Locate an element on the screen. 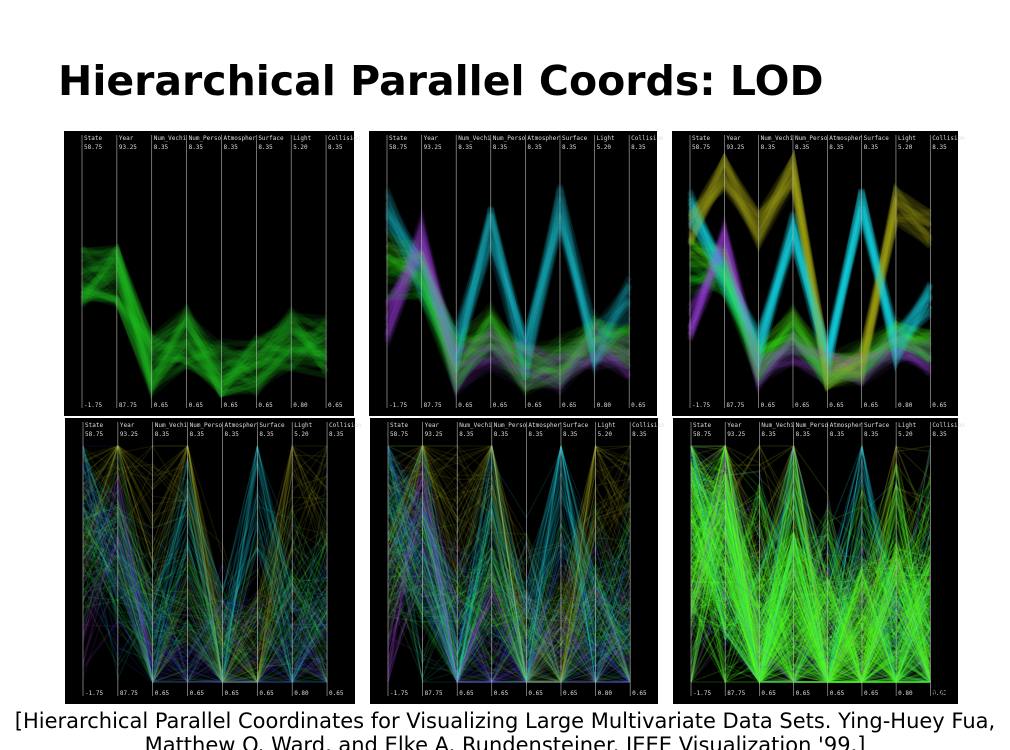  axis-name: Num_Perso is located at coordinates (812, 425).